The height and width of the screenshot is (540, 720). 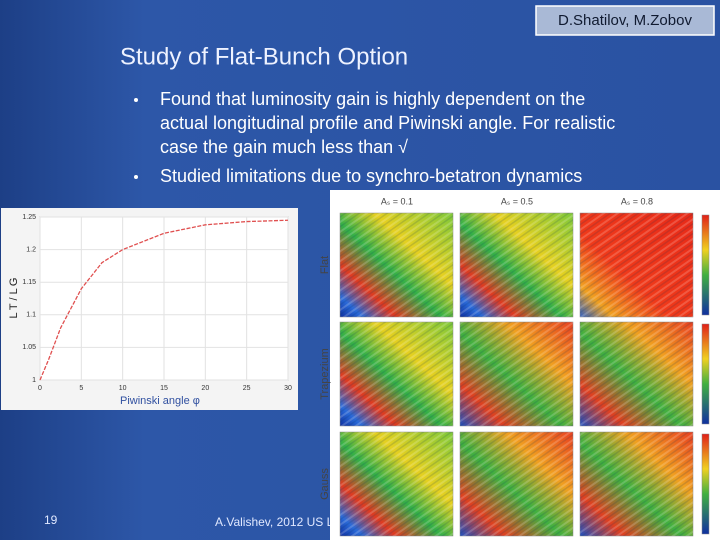 What do you see at coordinates (31, 249) in the screenshot?
I see `y-tick-label: 1.2` at bounding box center [31, 249].